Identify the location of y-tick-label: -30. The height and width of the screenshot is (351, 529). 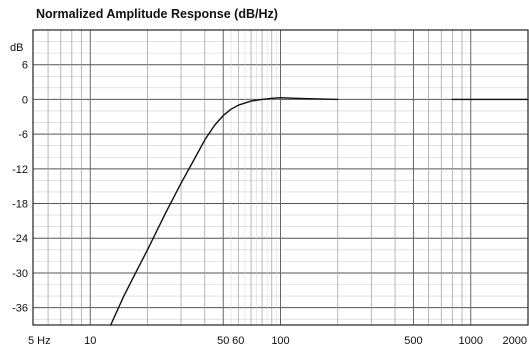
(20, 274).